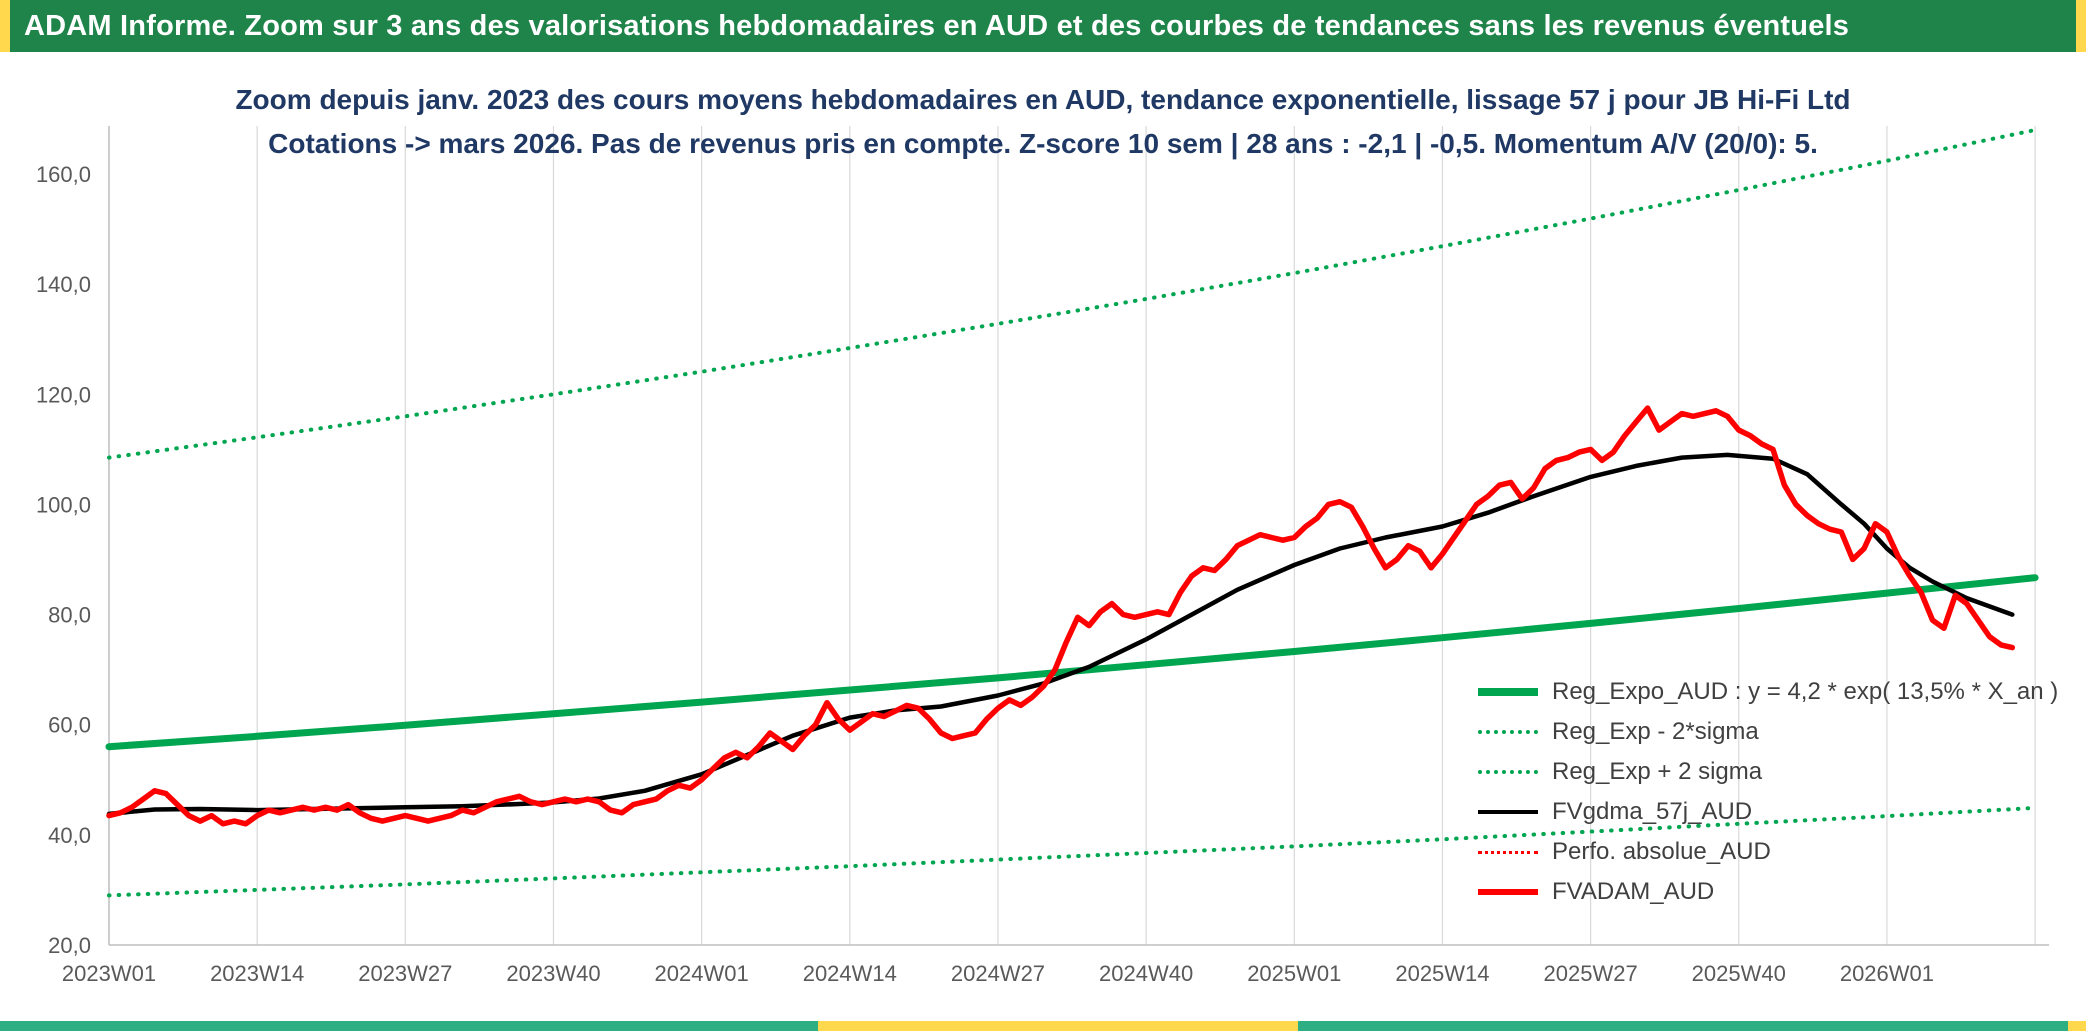 The height and width of the screenshot is (1031, 2086). What do you see at coordinates (63, 284) in the screenshot?
I see `y-axis-tick-label: 140,0` at bounding box center [63, 284].